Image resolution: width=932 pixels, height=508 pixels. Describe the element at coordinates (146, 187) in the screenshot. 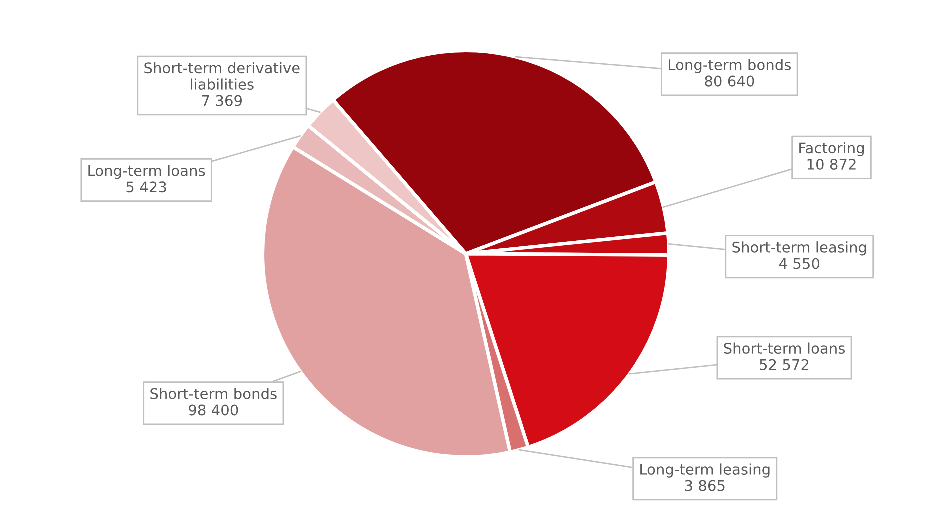

I see `data-label: 5 423` at that location.